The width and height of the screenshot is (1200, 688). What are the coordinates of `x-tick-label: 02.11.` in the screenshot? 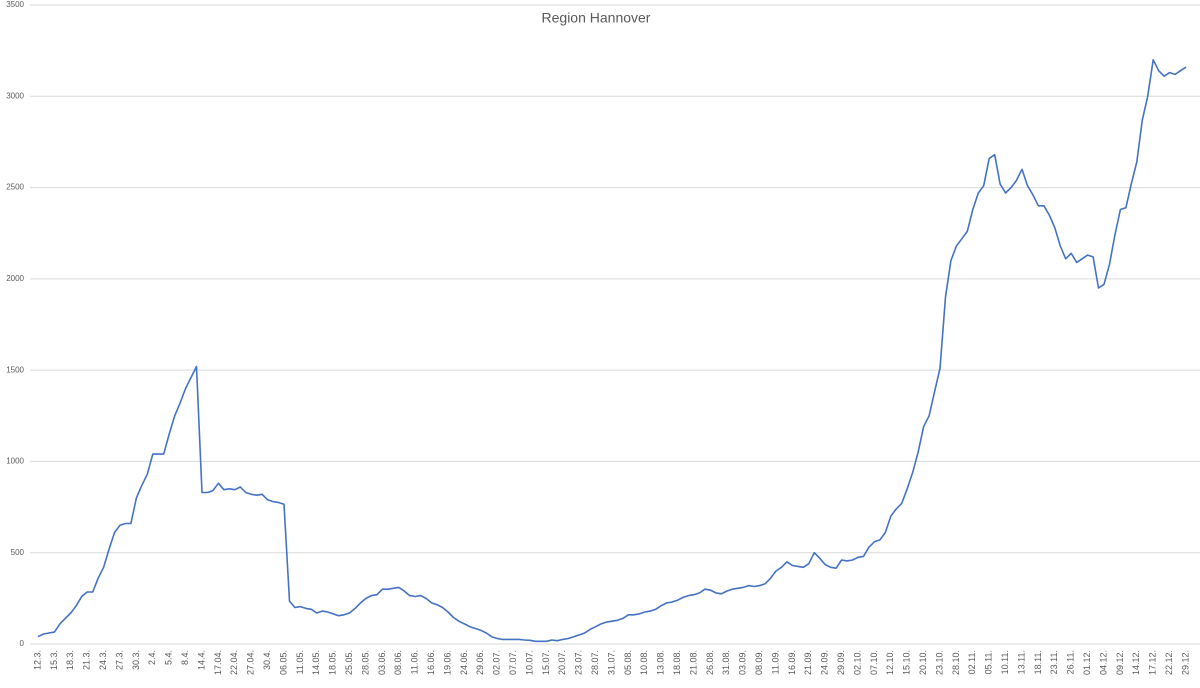 It's located at (972, 662).